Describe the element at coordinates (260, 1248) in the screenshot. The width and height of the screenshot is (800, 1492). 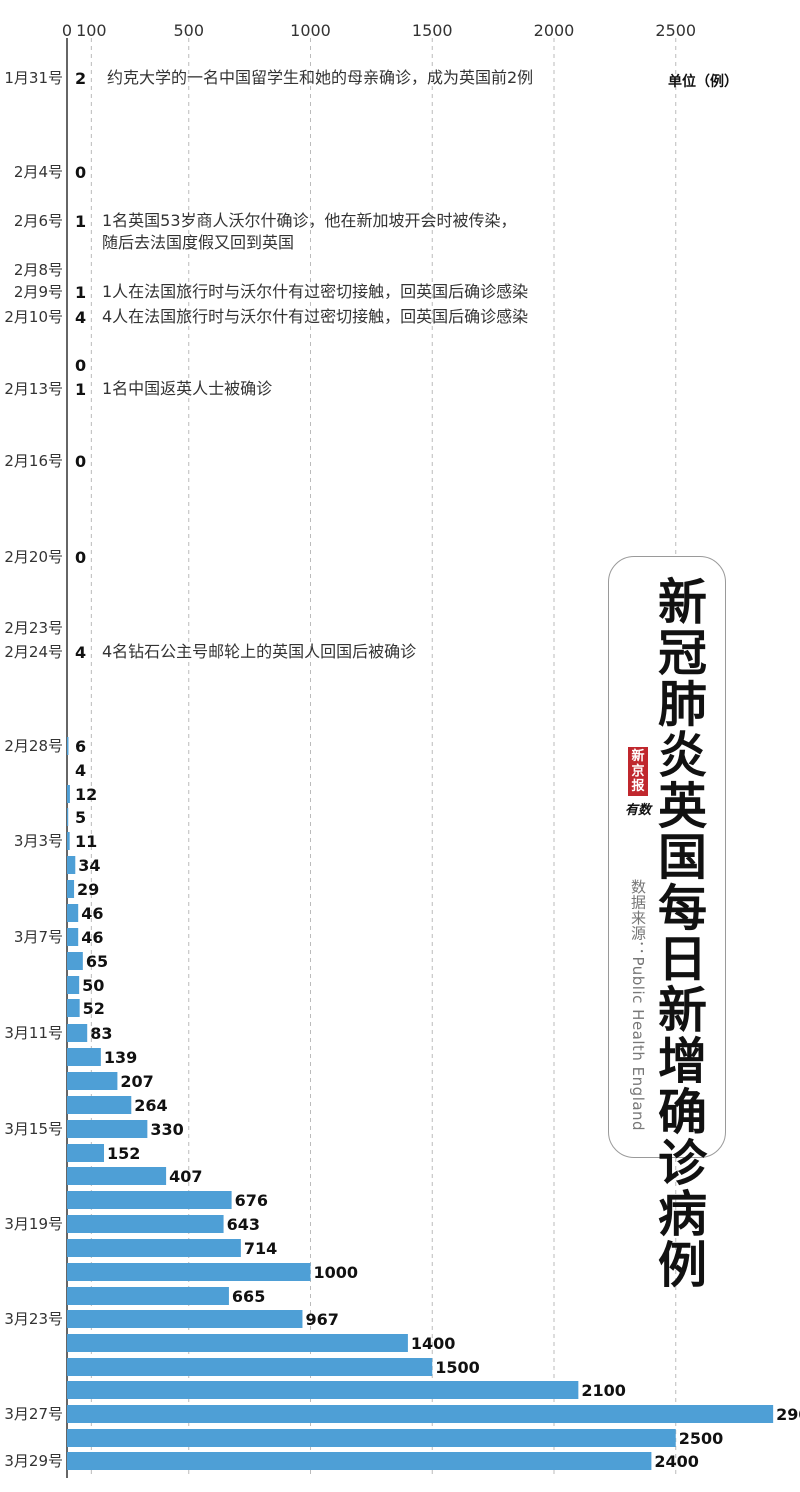
I see `value-label: 714` at that location.